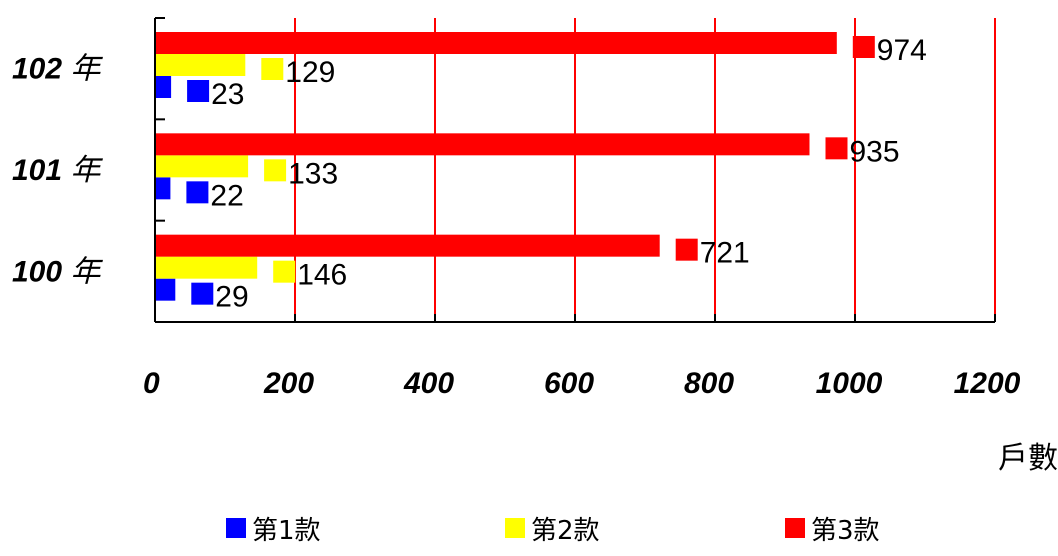 This screenshot has height=556, width=1058. What do you see at coordinates (226, 195) in the screenshot?
I see `data-label: 22` at bounding box center [226, 195].